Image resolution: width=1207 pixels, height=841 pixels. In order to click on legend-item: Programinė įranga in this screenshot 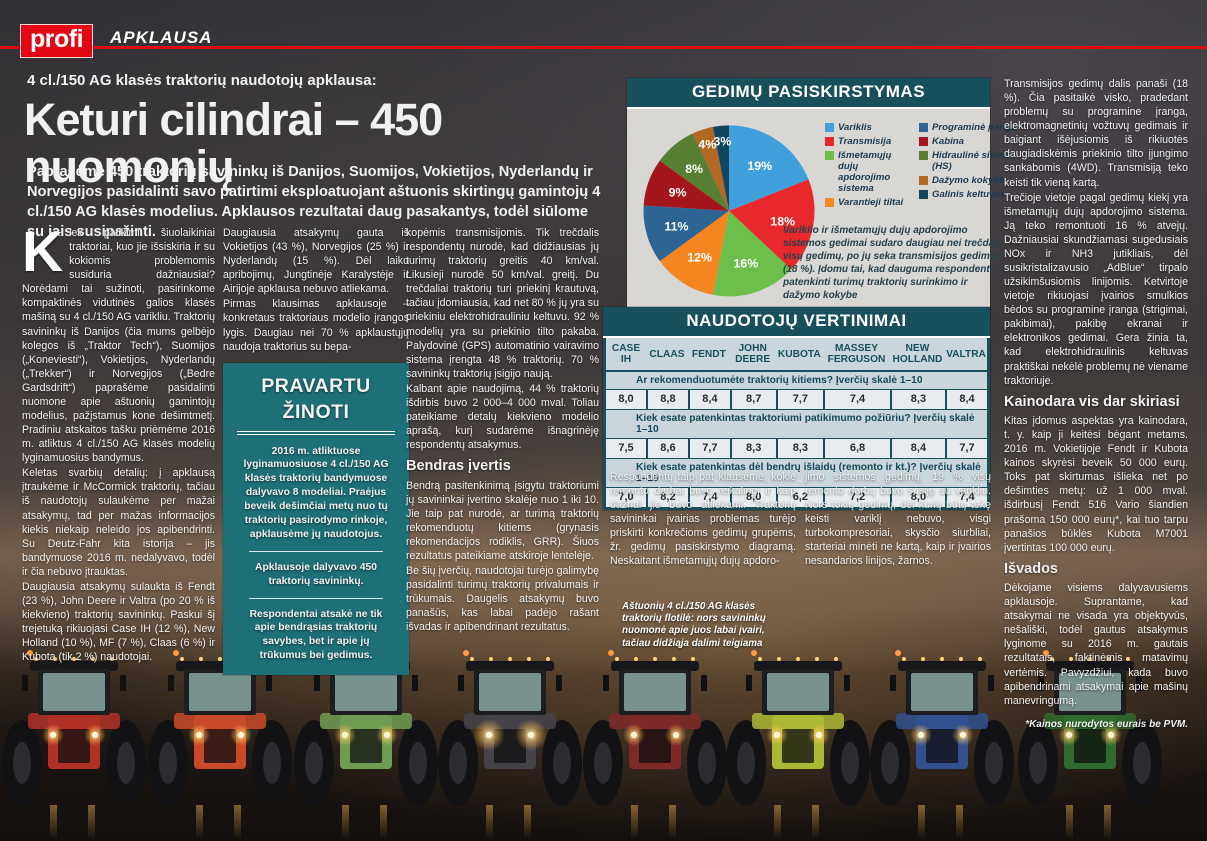, I will do `click(969, 127)`.